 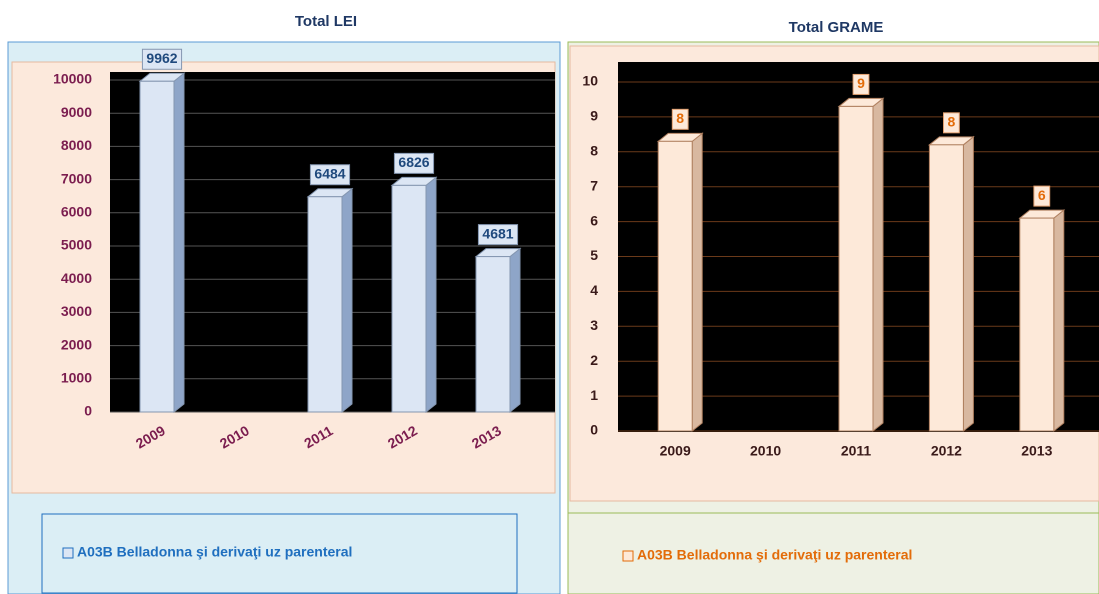 I want to click on y-tick-label: 5, so click(x=594, y=255).